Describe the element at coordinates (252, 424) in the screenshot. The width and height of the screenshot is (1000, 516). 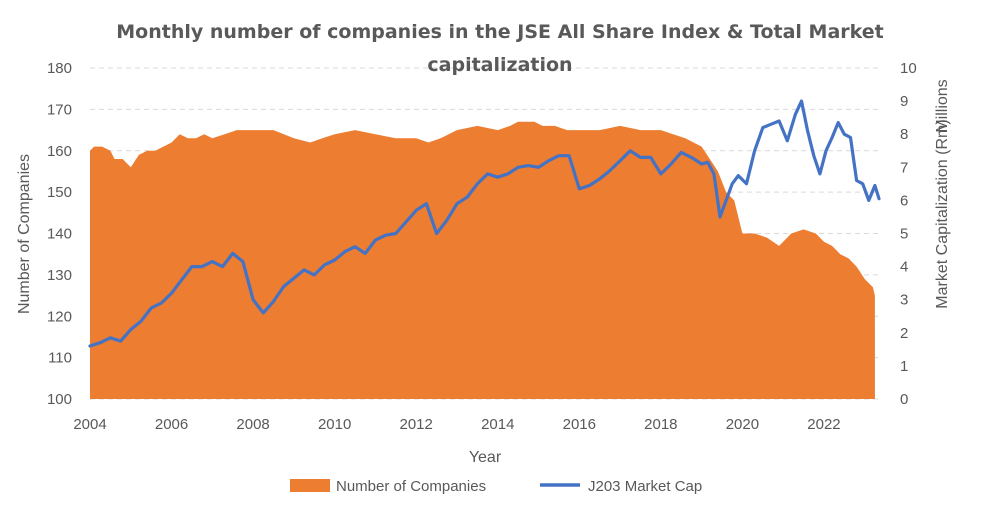
I see `x-tick-label: 2008` at that location.